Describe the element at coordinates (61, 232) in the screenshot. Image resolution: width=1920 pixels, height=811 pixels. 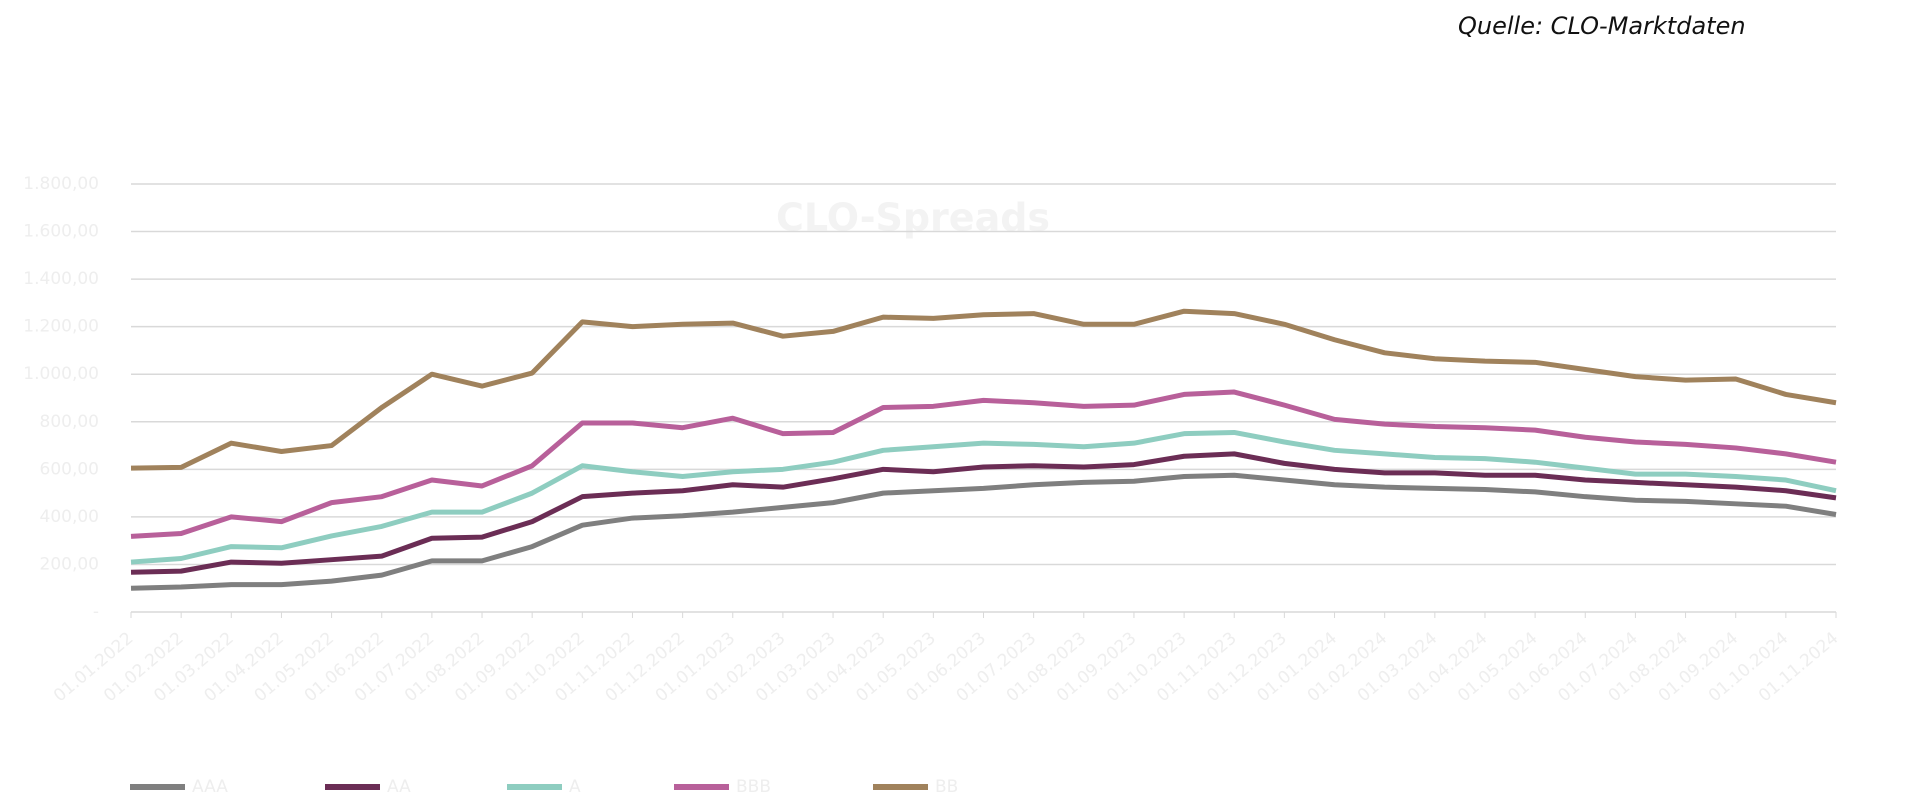
I see `y-tick-label: 1.600,00` at that location.